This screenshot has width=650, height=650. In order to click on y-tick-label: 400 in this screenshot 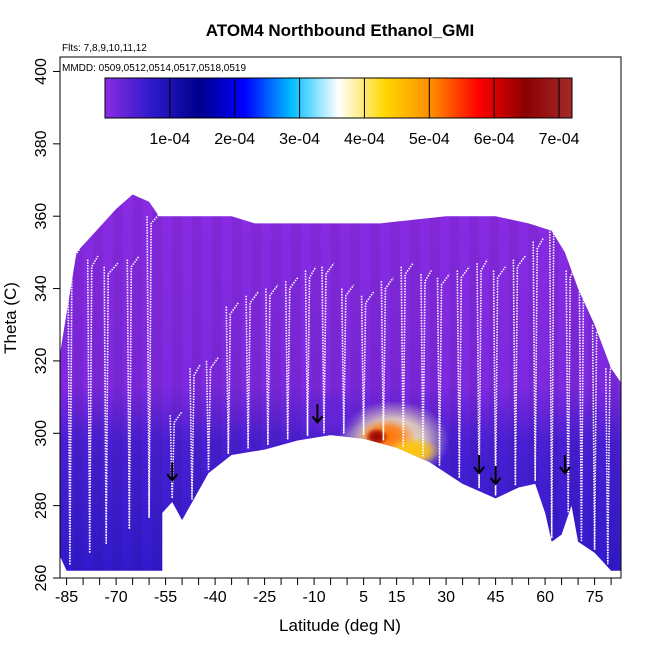, I will do `click(41, 71)`.